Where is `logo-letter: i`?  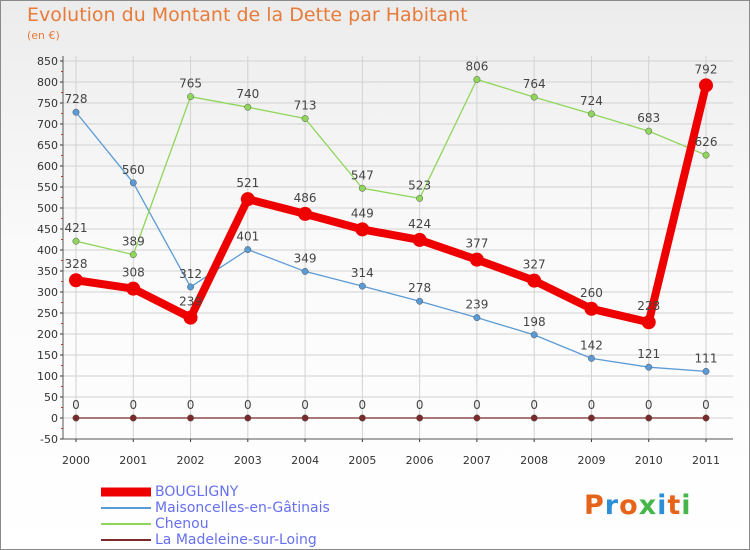 logo-letter: i is located at coordinates (686, 505).